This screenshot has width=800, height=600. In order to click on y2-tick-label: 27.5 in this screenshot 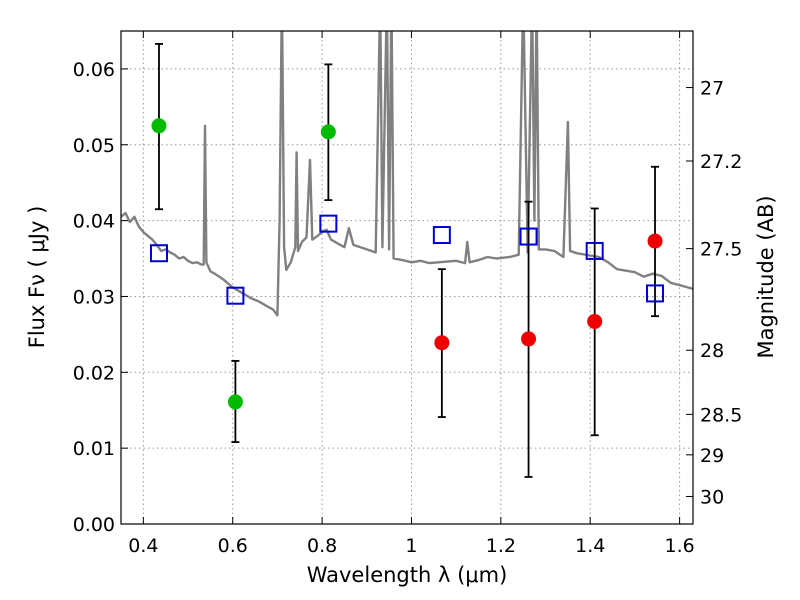, I will do `click(721, 250)`.